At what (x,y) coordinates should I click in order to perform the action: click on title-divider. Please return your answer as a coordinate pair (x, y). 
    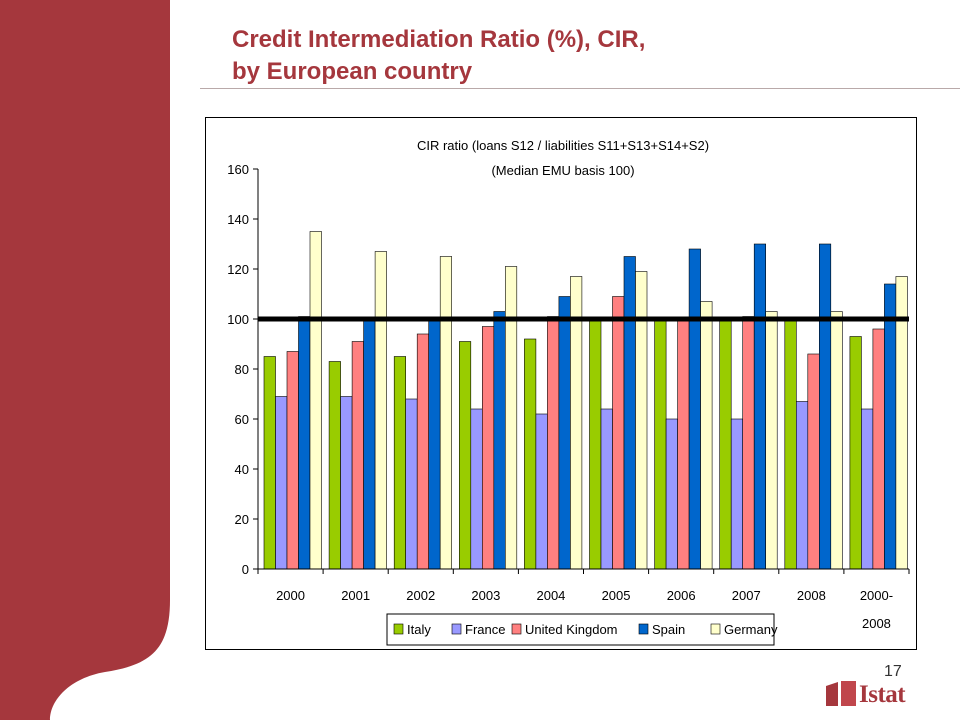
    Looking at the image, I should click on (580, 88).